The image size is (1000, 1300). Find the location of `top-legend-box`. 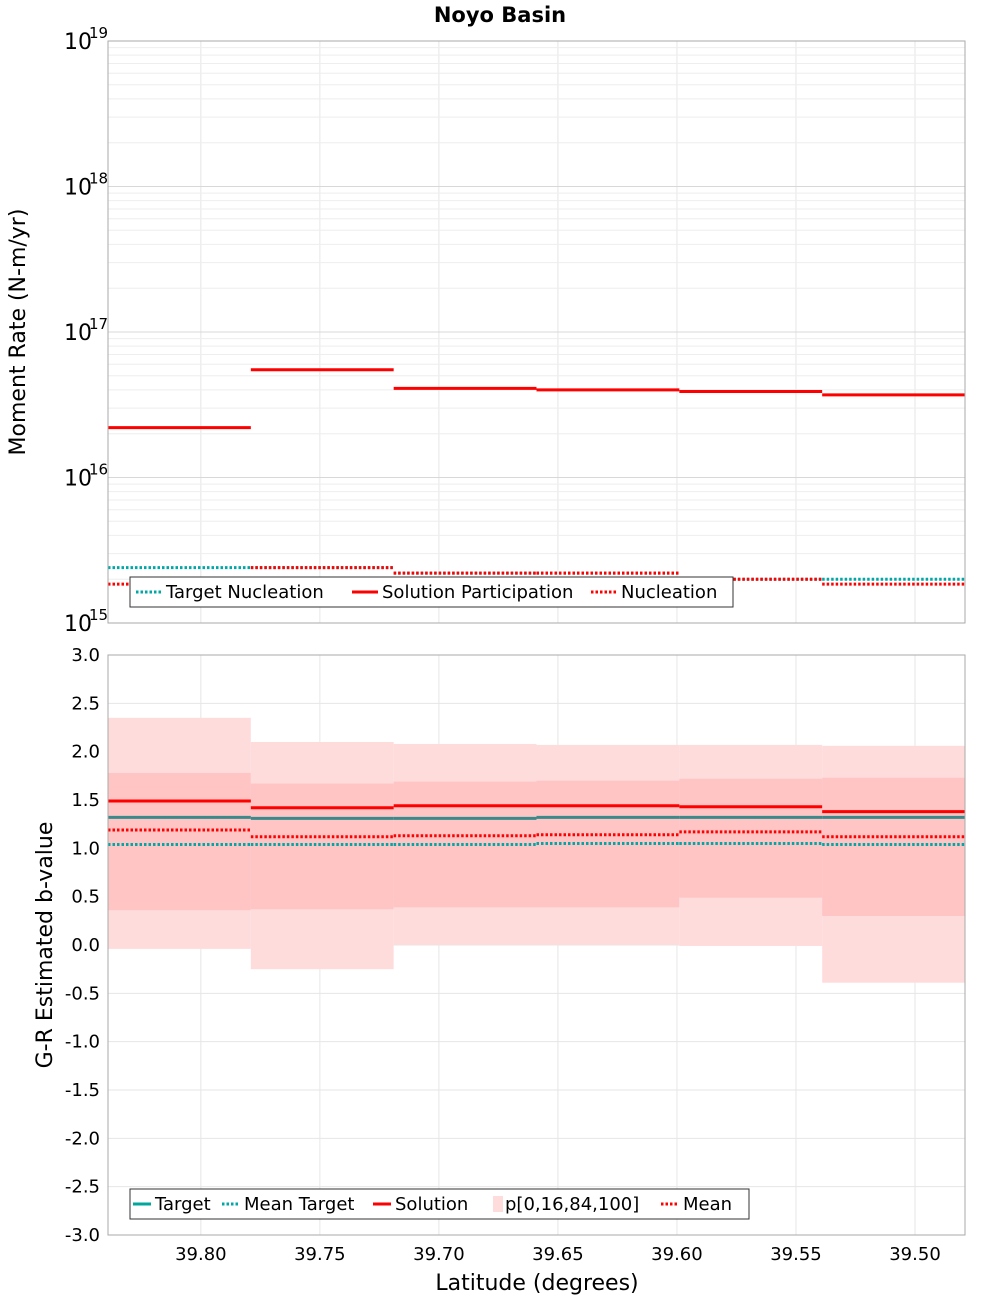

top-legend-box is located at coordinates (431, 592).